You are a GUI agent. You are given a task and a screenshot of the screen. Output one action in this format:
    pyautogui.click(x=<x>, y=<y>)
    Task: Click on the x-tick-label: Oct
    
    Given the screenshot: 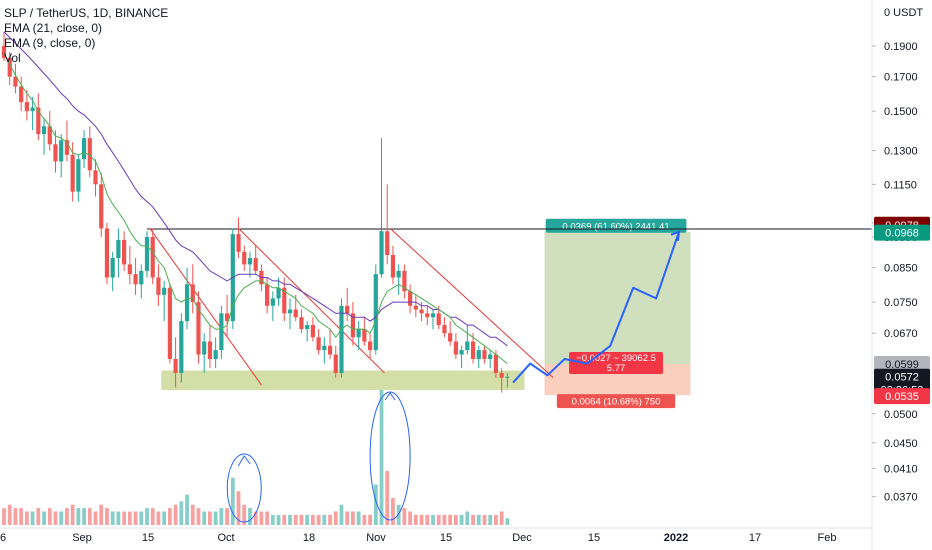 What is the action you would take?
    pyautogui.click(x=225, y=538)
    